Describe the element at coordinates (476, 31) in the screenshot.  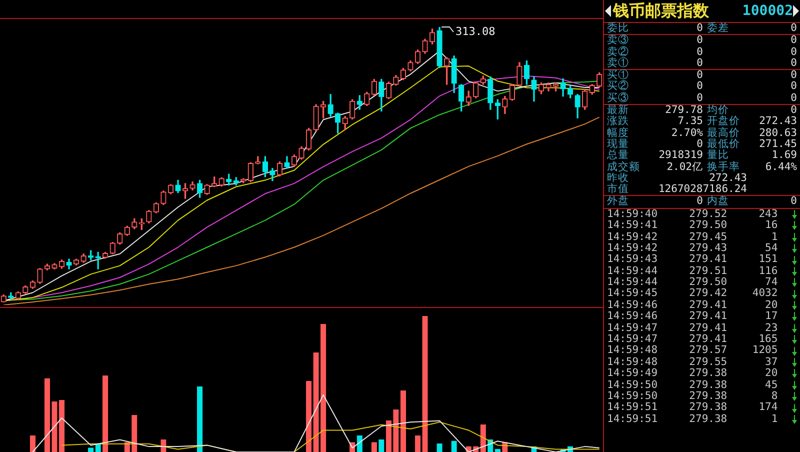
I see `annotation: 313.08` at that location.